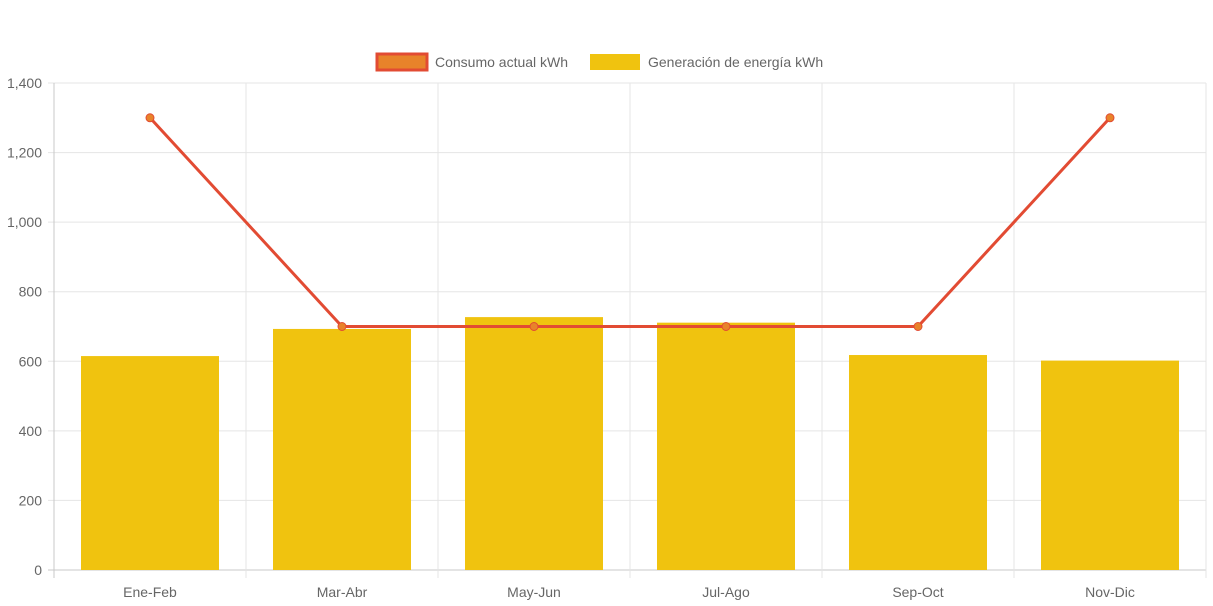  Describe the element at coordinates (735, 62) in the screenshot. I see `legend-label-generacion: Generación de energía kWh` at that location.